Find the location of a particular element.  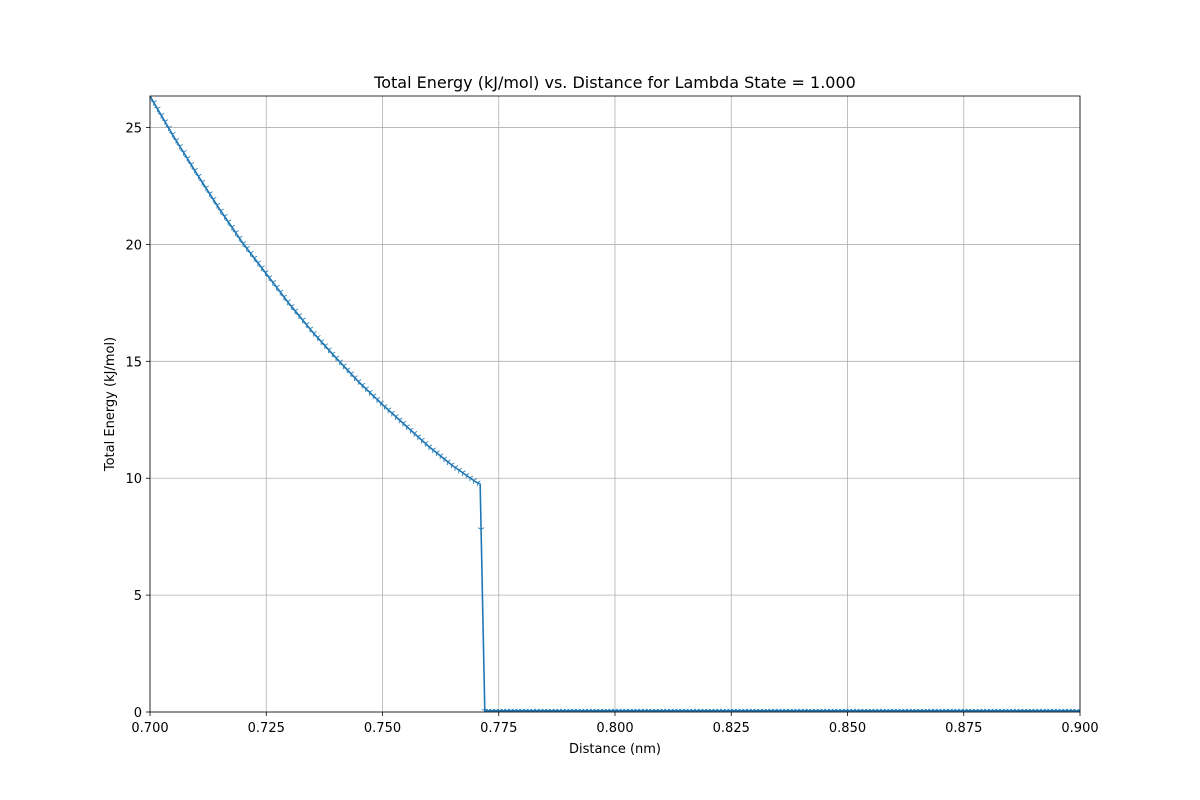

x-tick-label: 0.750 is located at coordinates (382, 728).